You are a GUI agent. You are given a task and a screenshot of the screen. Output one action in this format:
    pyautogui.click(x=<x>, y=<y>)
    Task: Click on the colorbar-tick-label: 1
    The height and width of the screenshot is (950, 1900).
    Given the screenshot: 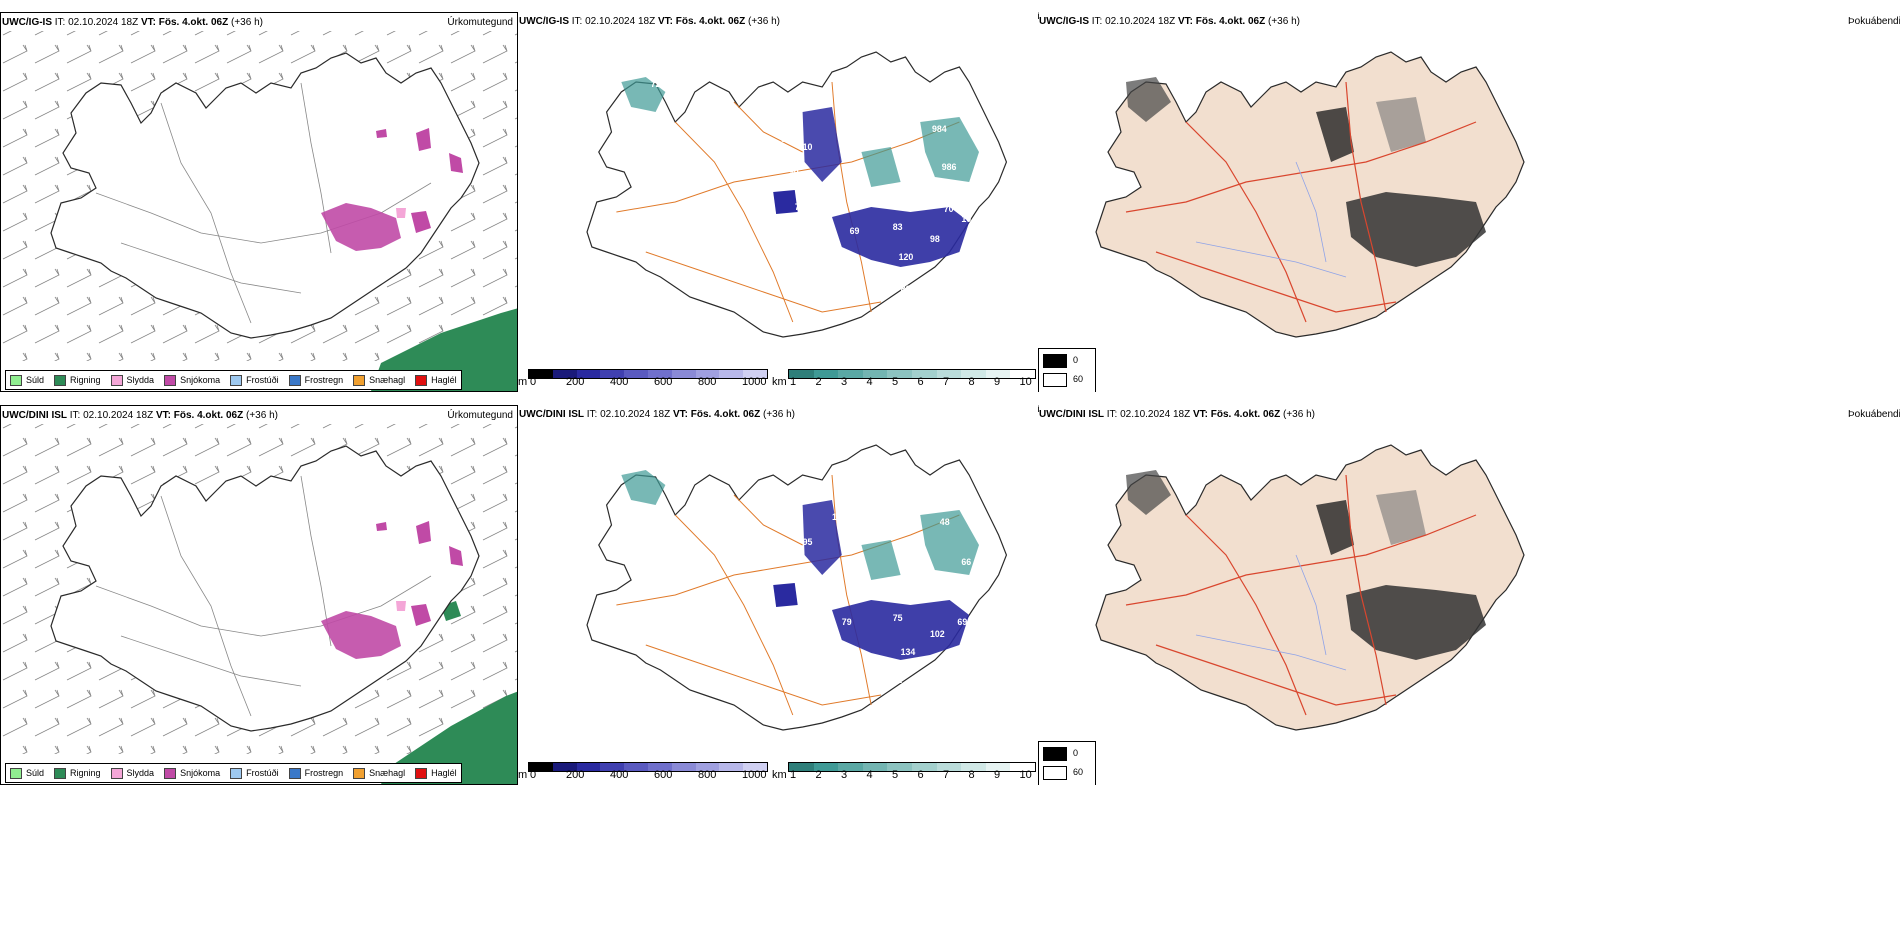 What is the action you would take?
    pyautogui.click(x=793, y=382)
    